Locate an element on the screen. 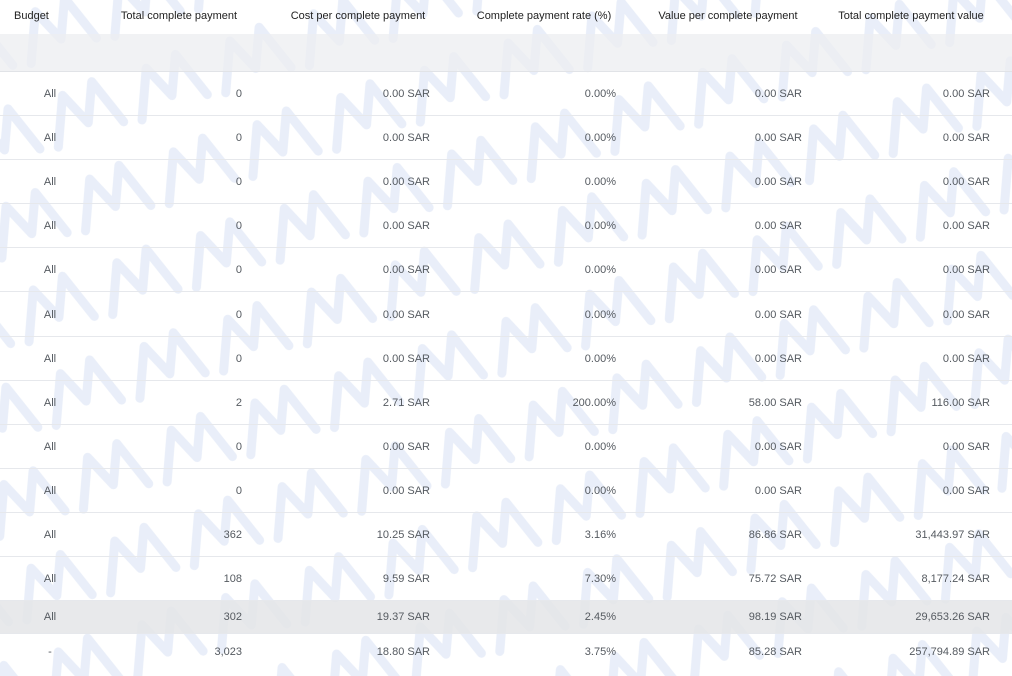 The height and width of the screenshot is (676, 1012). cell-value-per-complete-payment: 98.19 SAR is located at coordinates (775, 617).